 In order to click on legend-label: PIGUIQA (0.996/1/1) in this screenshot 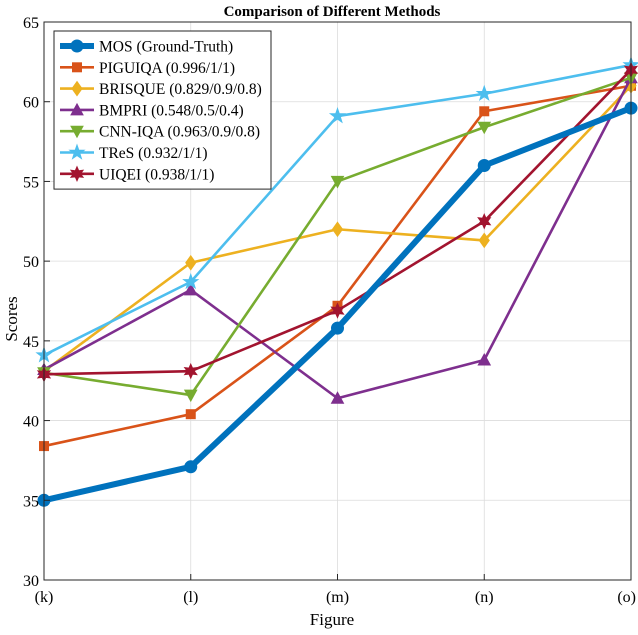, I will do `click(167, 68)`.